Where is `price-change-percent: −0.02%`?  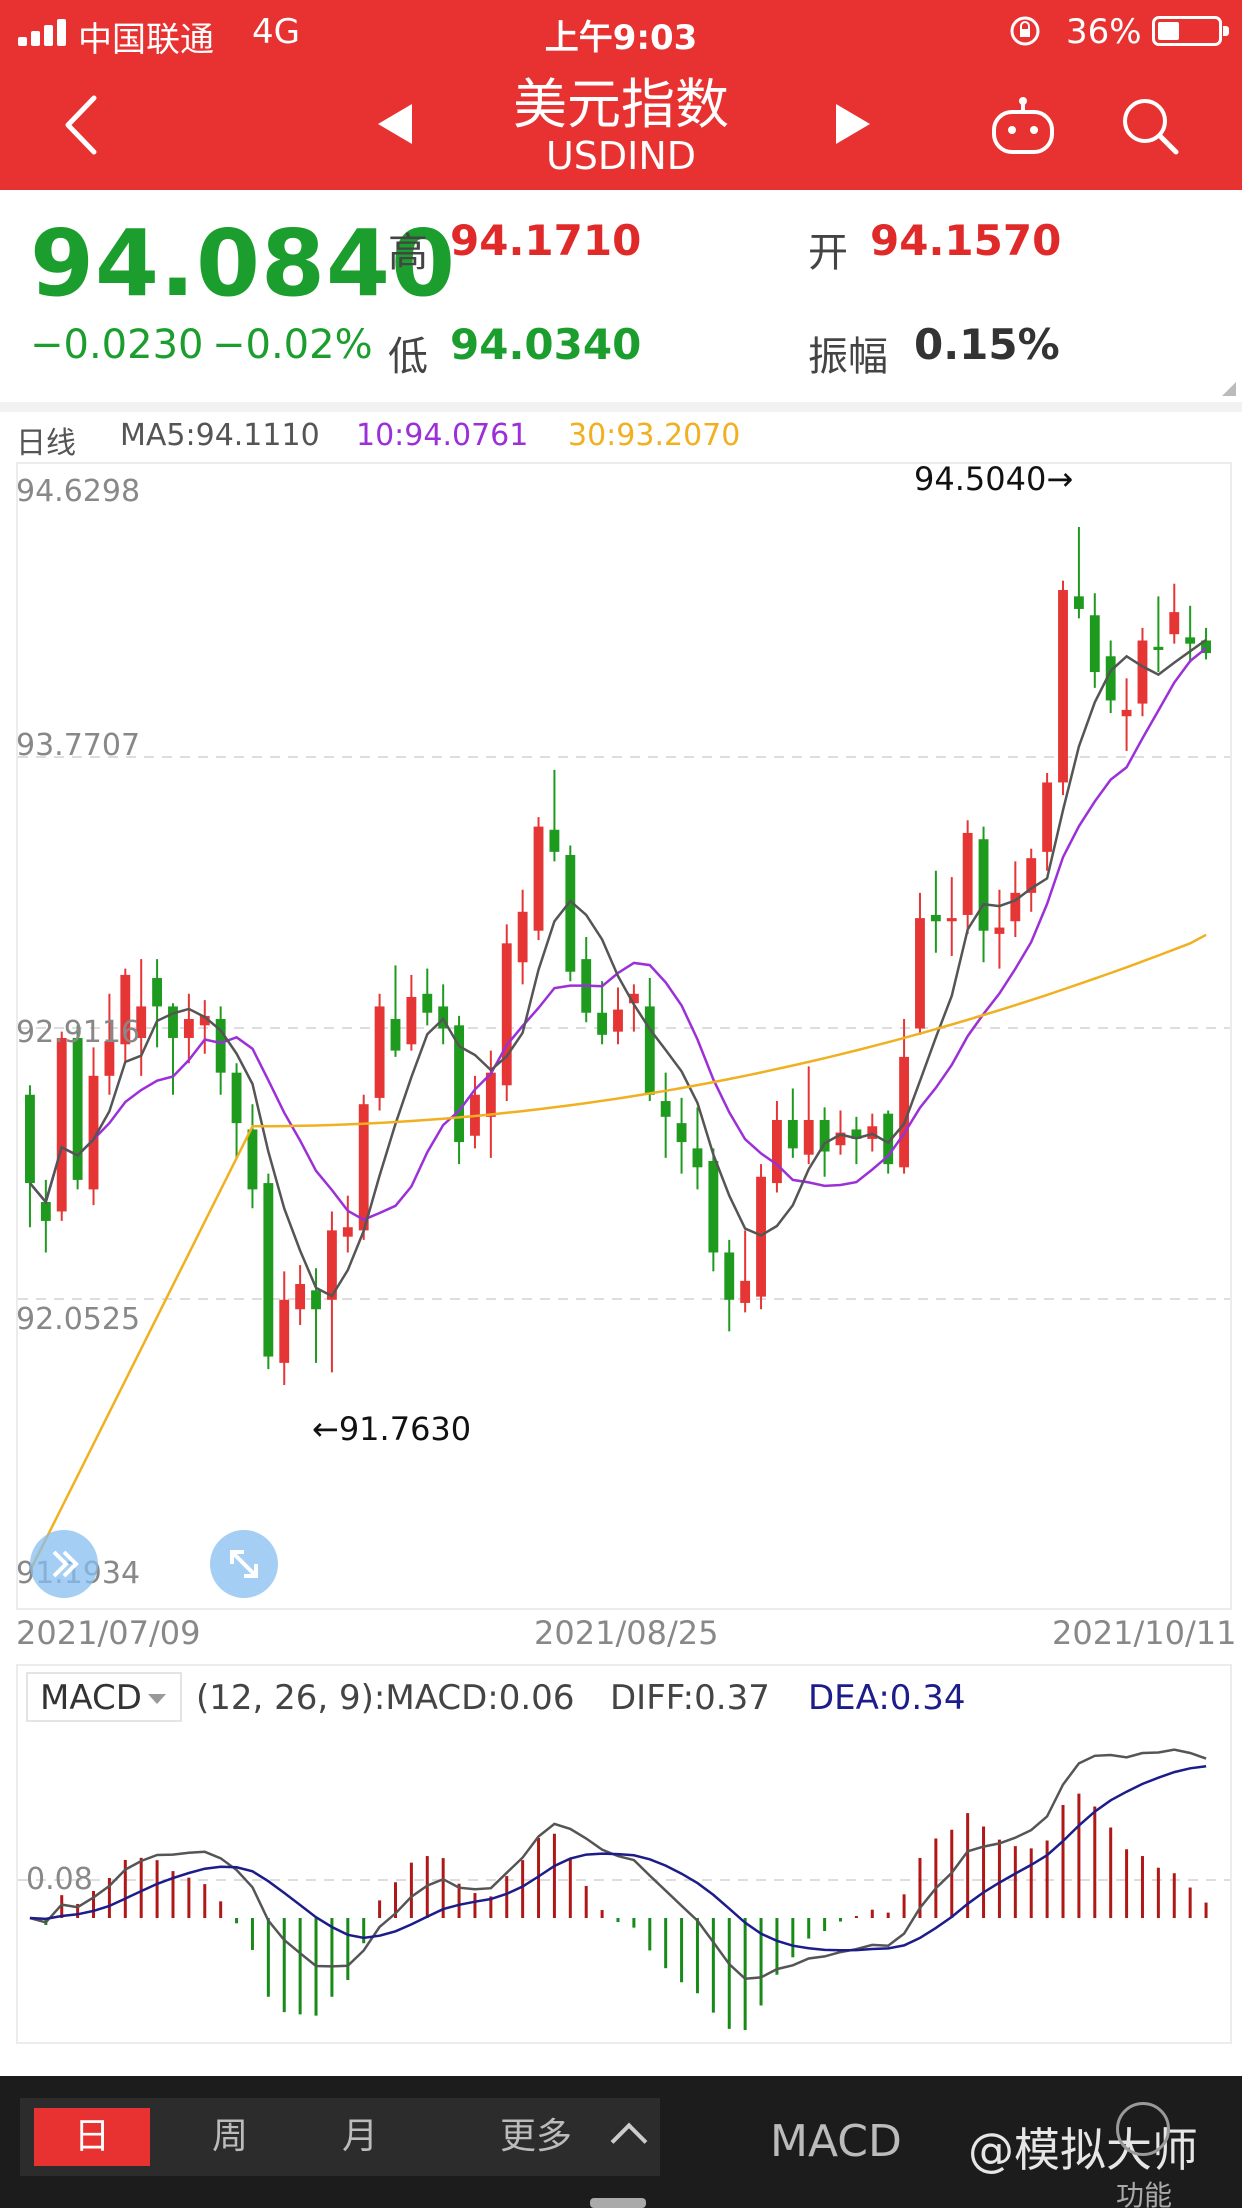 price-change-percent: −0.02% is located at coordinates (292, 345).